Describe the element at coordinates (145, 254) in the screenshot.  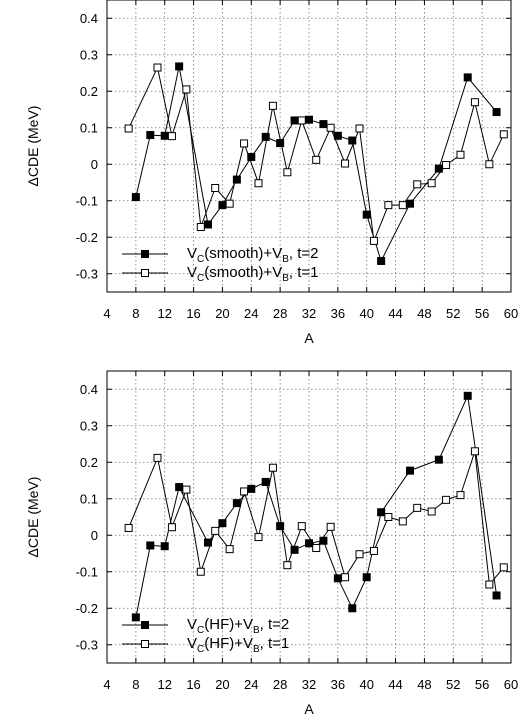
I see `legend-marker-filled` at that location.